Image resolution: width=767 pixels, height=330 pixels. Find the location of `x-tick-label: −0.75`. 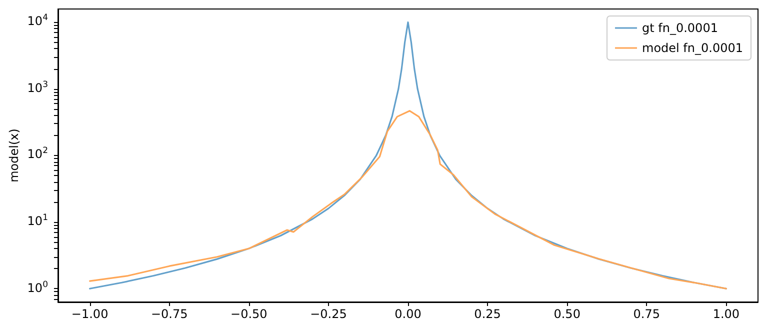

x-tick-label: −0.75 is located at coordinates (169, 314).